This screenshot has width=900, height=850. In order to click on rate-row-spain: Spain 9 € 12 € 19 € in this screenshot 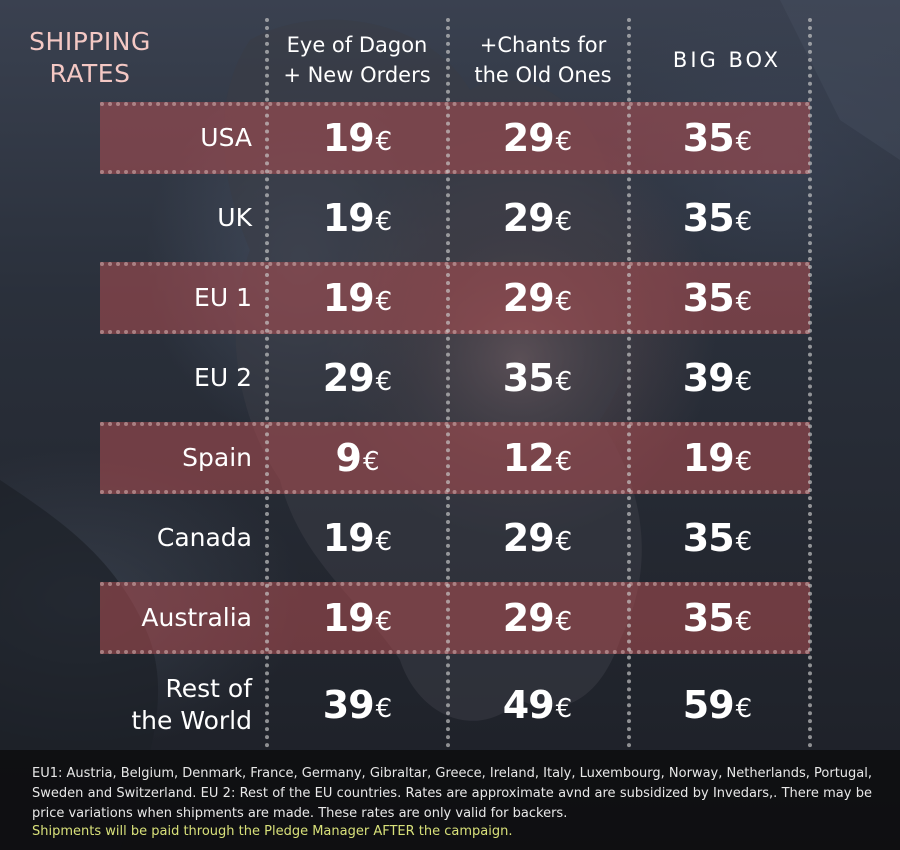, I will do `click(450, 458)`.